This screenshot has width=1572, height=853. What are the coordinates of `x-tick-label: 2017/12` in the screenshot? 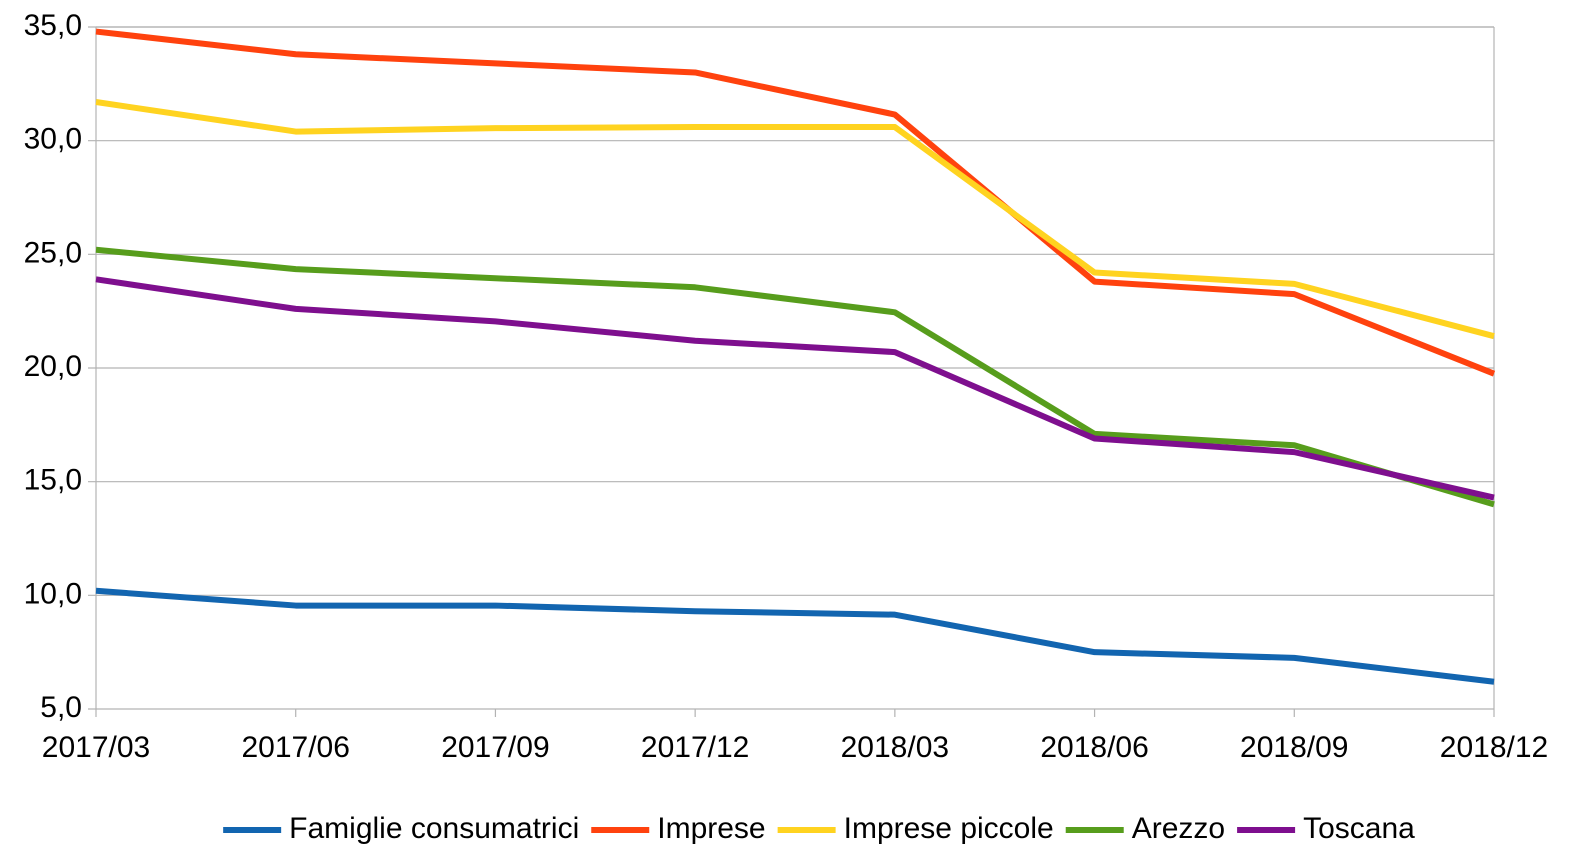 It's located at (695, 747).